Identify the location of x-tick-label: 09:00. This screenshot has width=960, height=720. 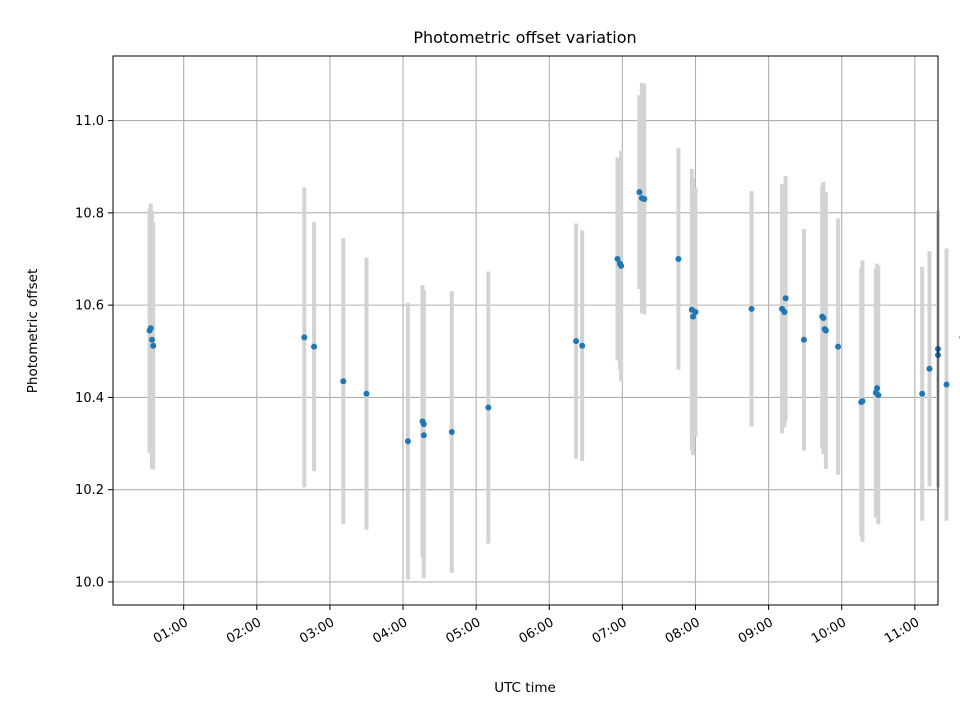
(756, 631).